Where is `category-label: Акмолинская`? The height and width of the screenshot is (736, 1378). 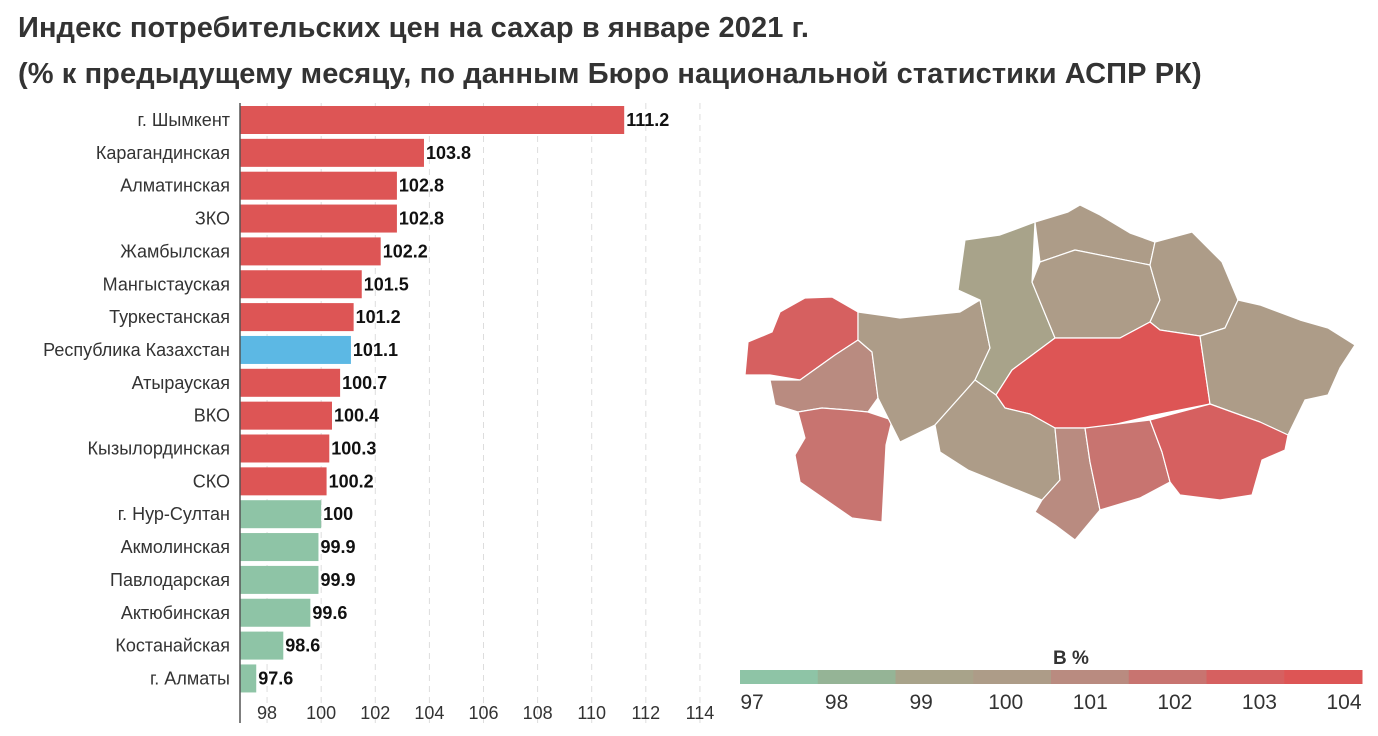
category-label: Акмолинская is located at coordinates (175, 547).